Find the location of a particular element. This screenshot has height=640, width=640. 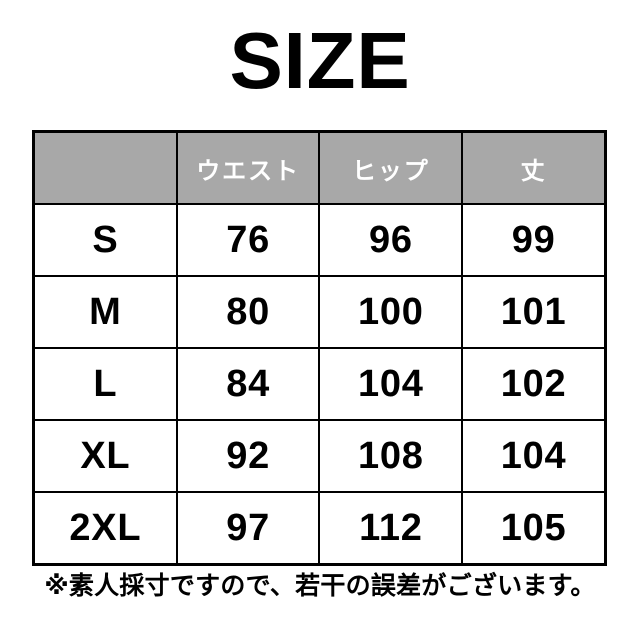

table-row-m: M 80 100 101 is located at coordinates (319, 312).